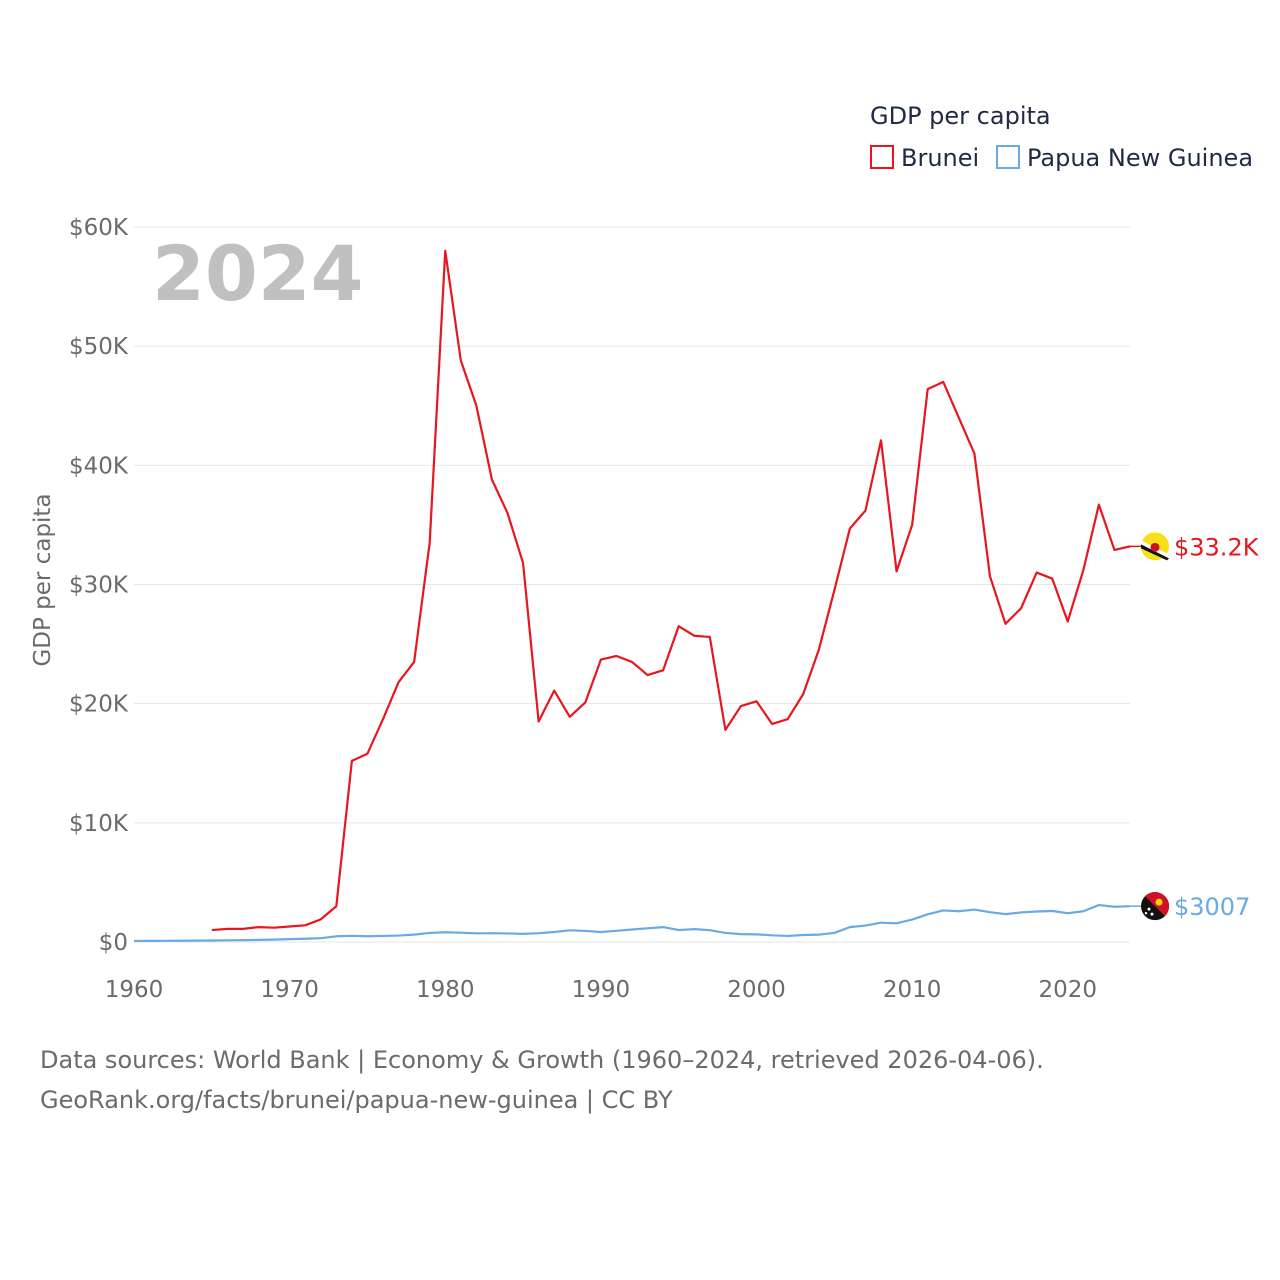 The image size is (1280, 1280). Describe the element at coordinates (1067, 990) in the screenshot. I see `x-tick-label: 2020` at that location.